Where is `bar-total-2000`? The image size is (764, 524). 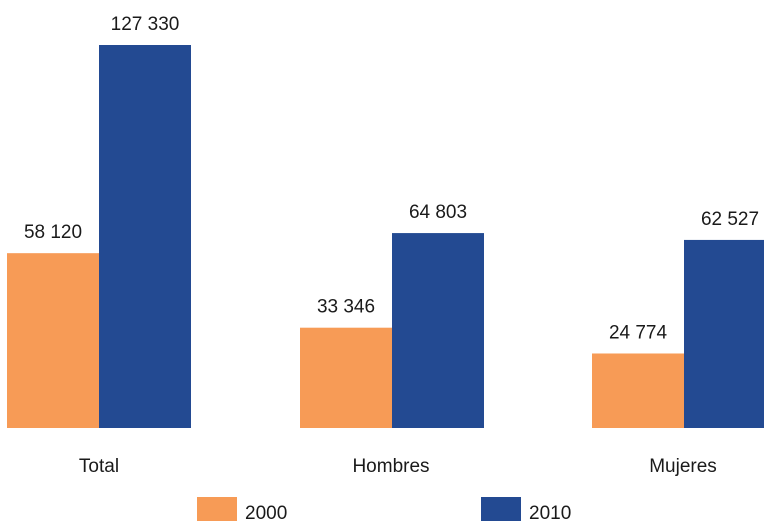 bar-total-2000 is located at coordinates (53, 340).